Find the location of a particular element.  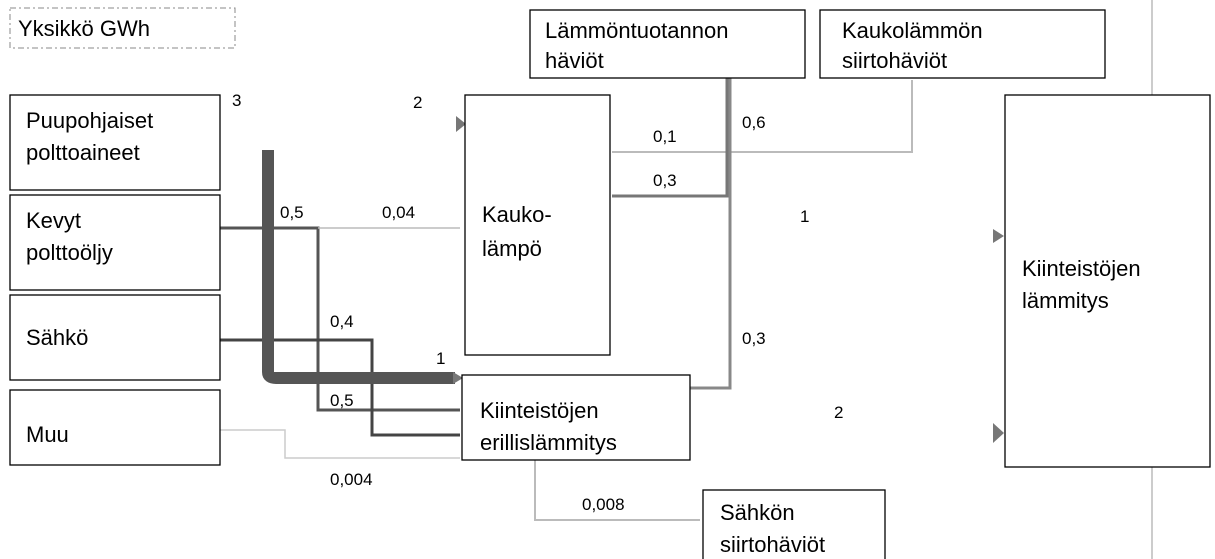

node-label: Lämmöntuotannon is located at coordinates (636, 30).